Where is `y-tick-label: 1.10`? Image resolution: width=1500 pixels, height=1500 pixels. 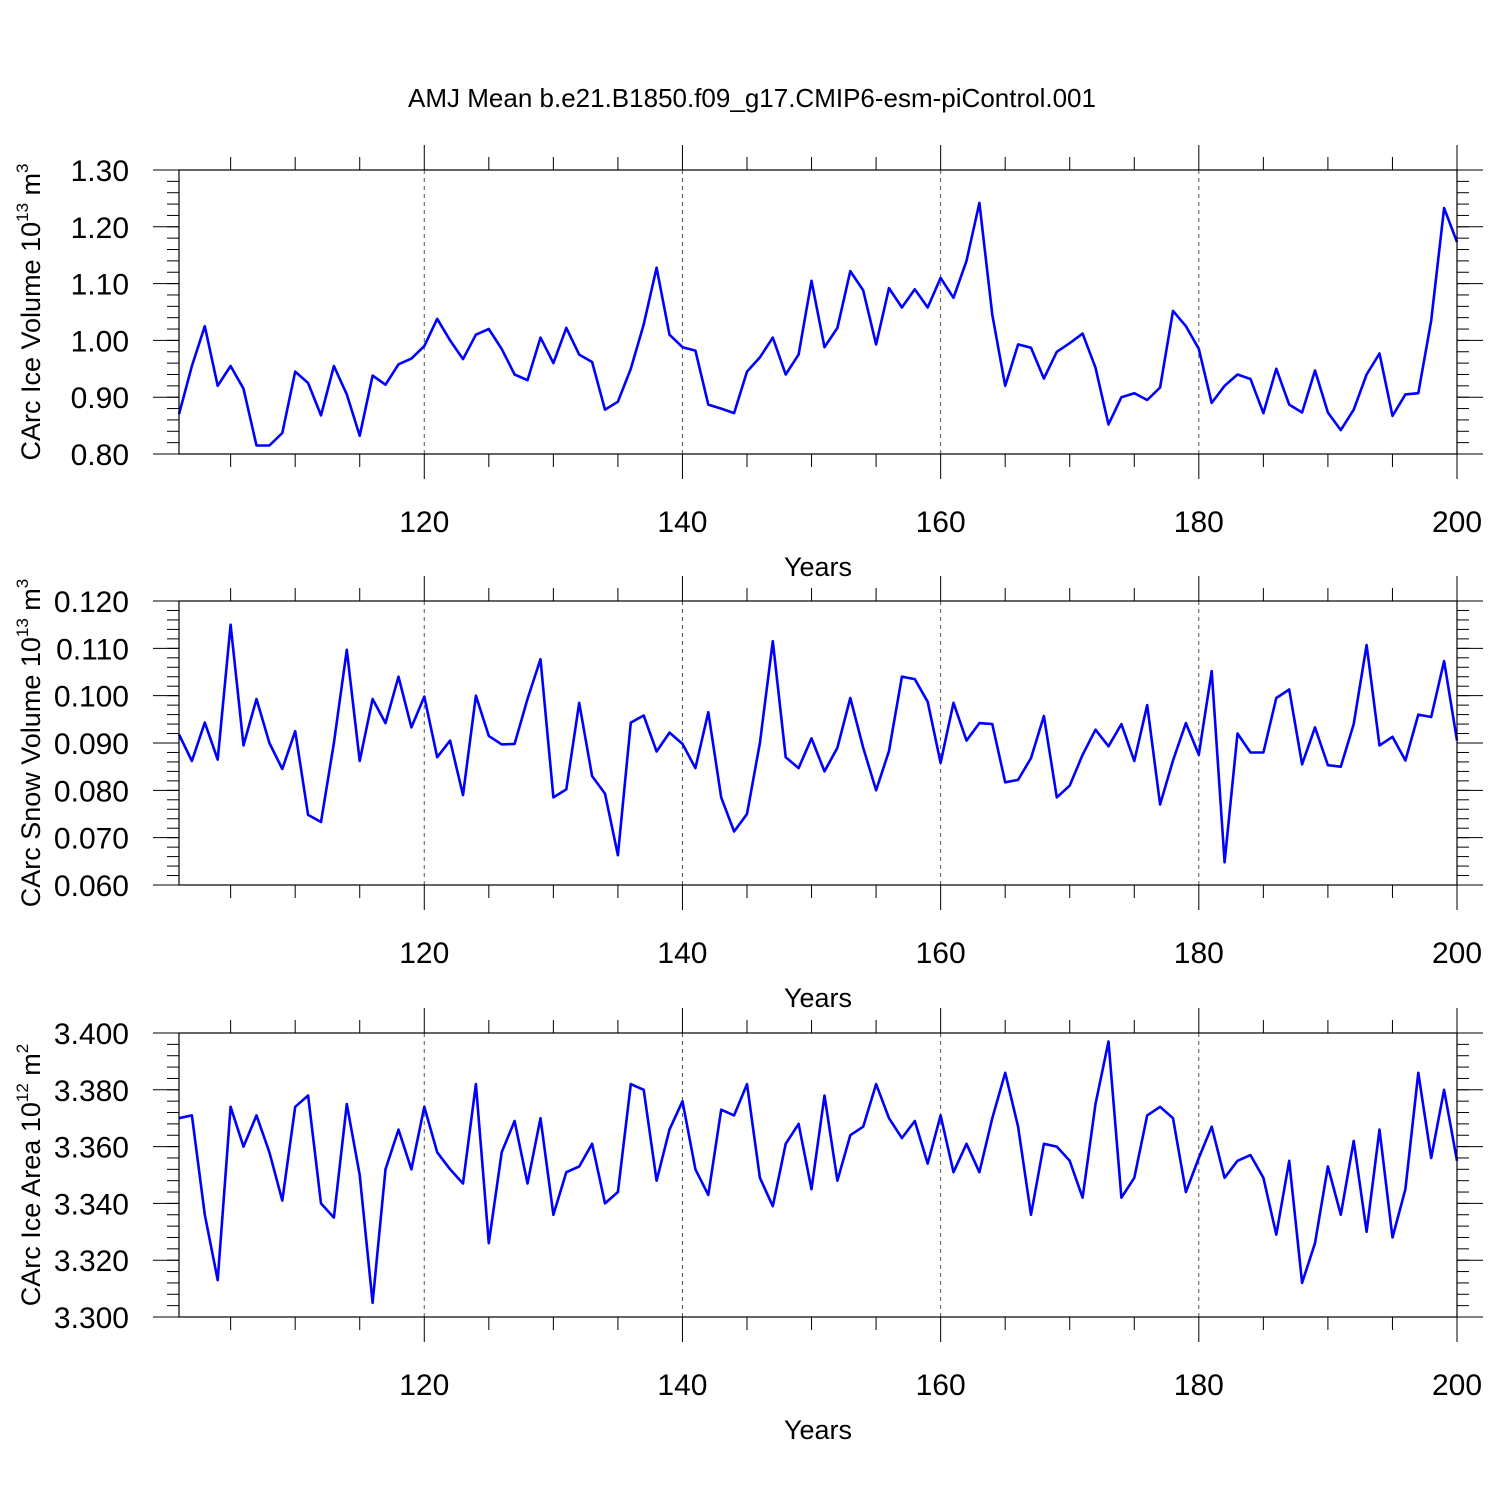 y-tick-label: 1.10 is located at coordinates (100, 285).